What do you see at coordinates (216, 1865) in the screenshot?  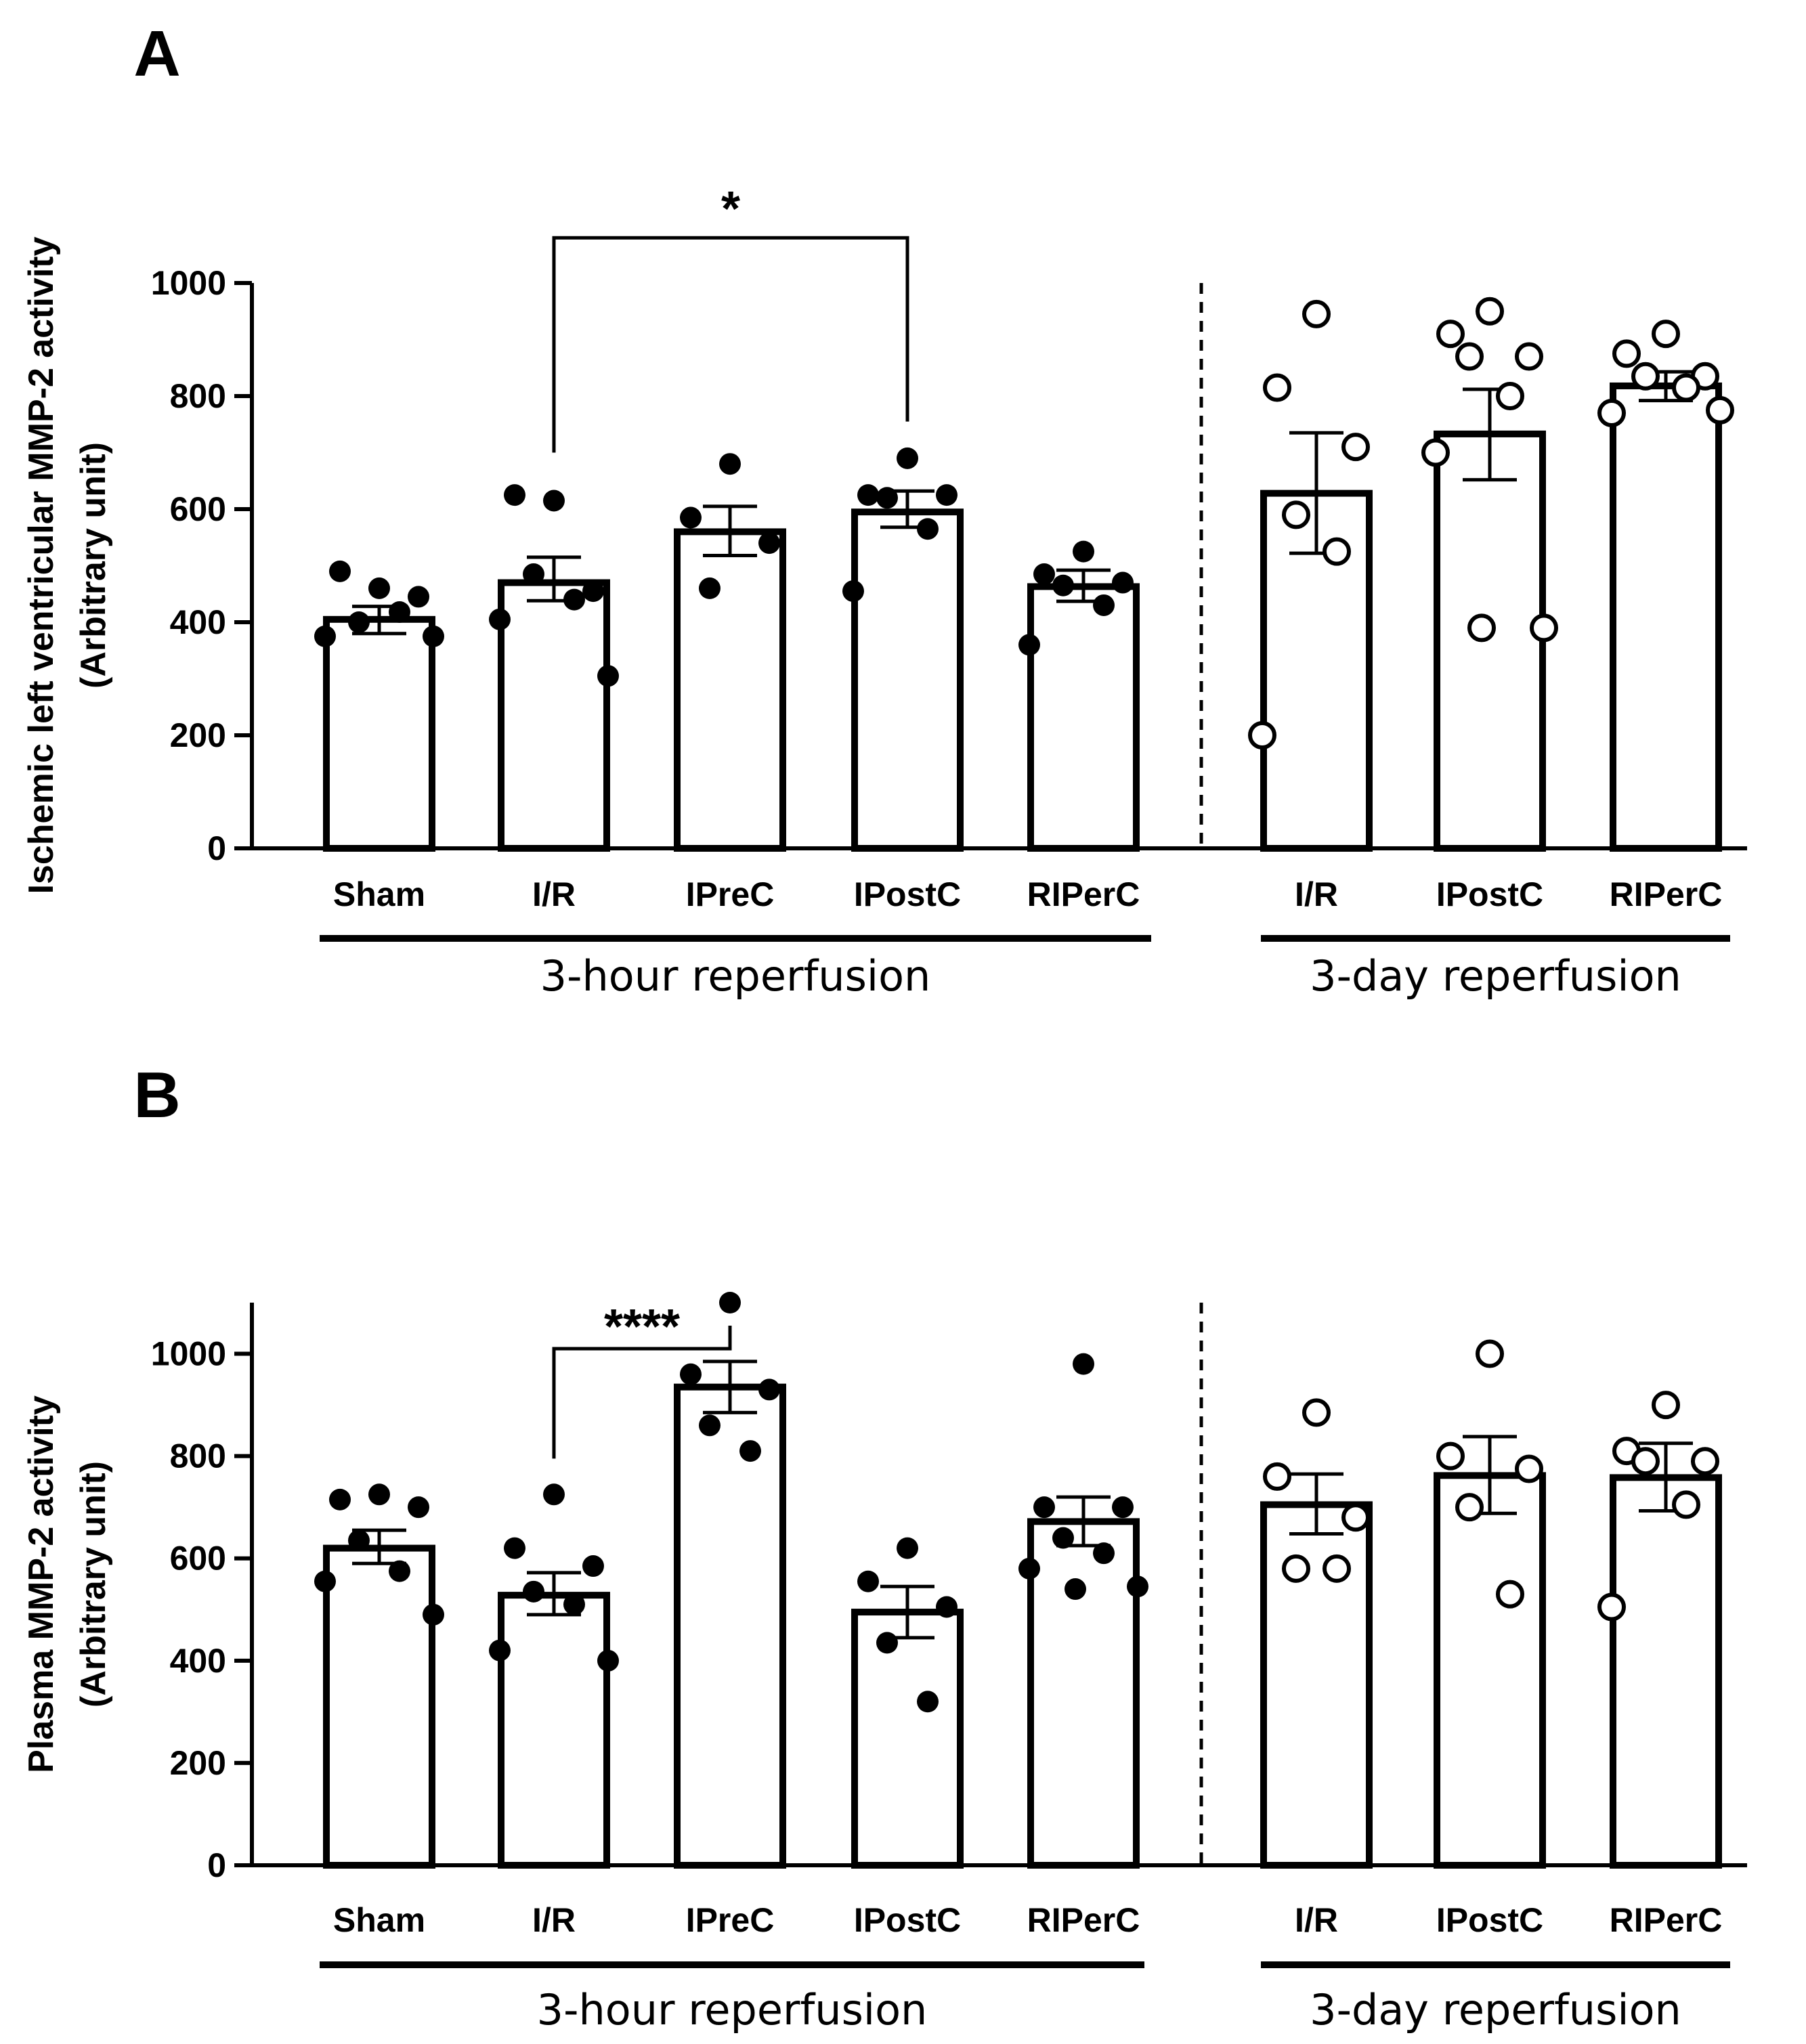 I see `y-tick-label: 0` at bounding box center [216, 1865].